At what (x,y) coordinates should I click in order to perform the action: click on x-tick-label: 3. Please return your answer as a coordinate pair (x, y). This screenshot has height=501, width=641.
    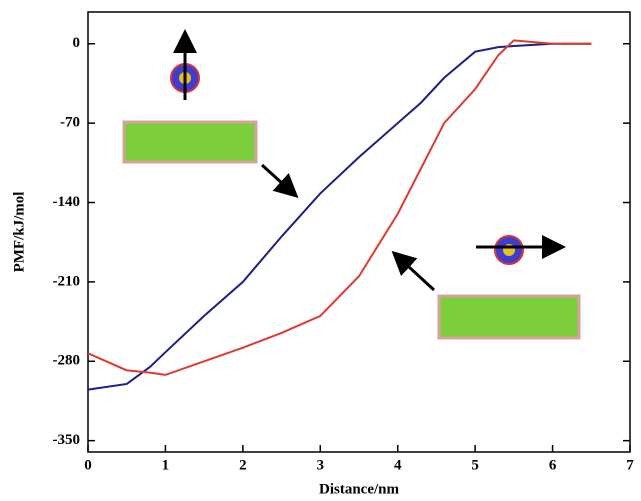
    Looking at the image, I should click on (321, 465).